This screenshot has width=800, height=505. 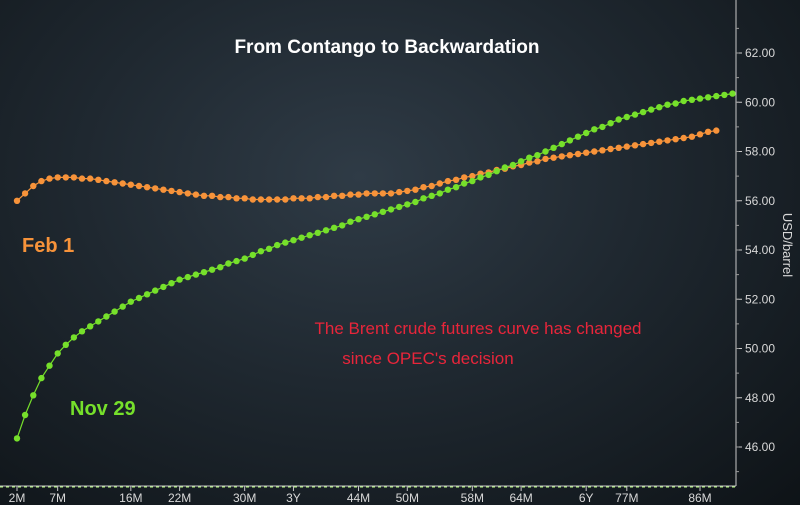 I want to click on x-tick-label: 22M, so click(x=179, y=498).